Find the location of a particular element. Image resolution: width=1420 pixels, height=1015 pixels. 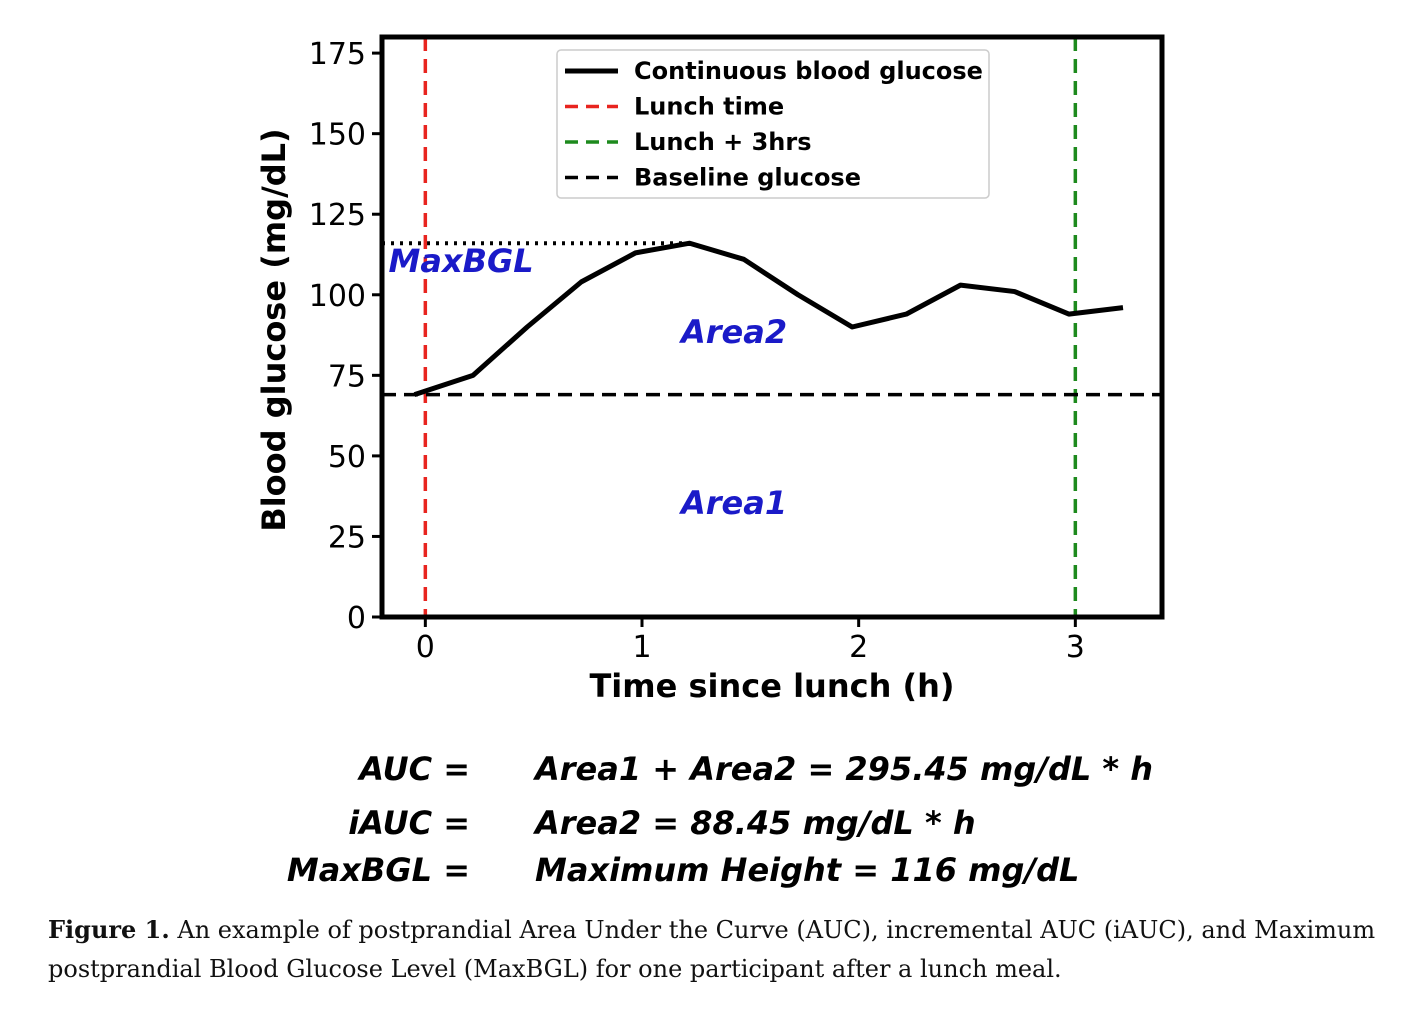

y-tick-label: 100 is located at coordinates (337, 296).